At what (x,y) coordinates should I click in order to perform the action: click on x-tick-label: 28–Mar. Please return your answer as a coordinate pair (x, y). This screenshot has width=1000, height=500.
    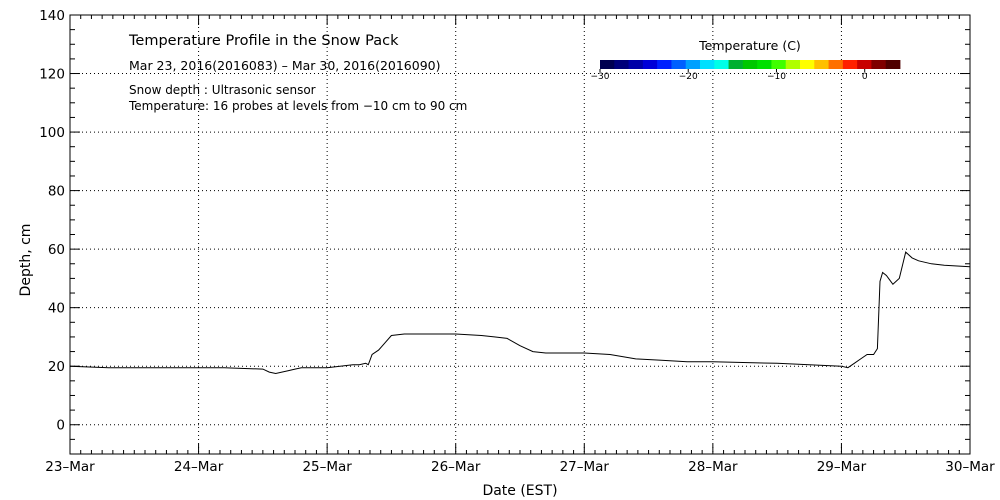
    Looking at the image, I should click on (713, 467).